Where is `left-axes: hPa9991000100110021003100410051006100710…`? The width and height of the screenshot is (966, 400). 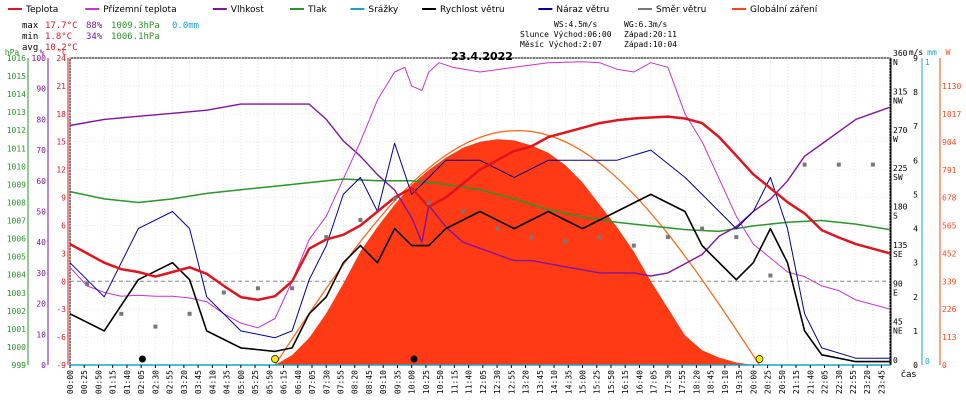
left-axes: hPa9991000100110021003100410051006100710… is located at coordinates (37, 209).